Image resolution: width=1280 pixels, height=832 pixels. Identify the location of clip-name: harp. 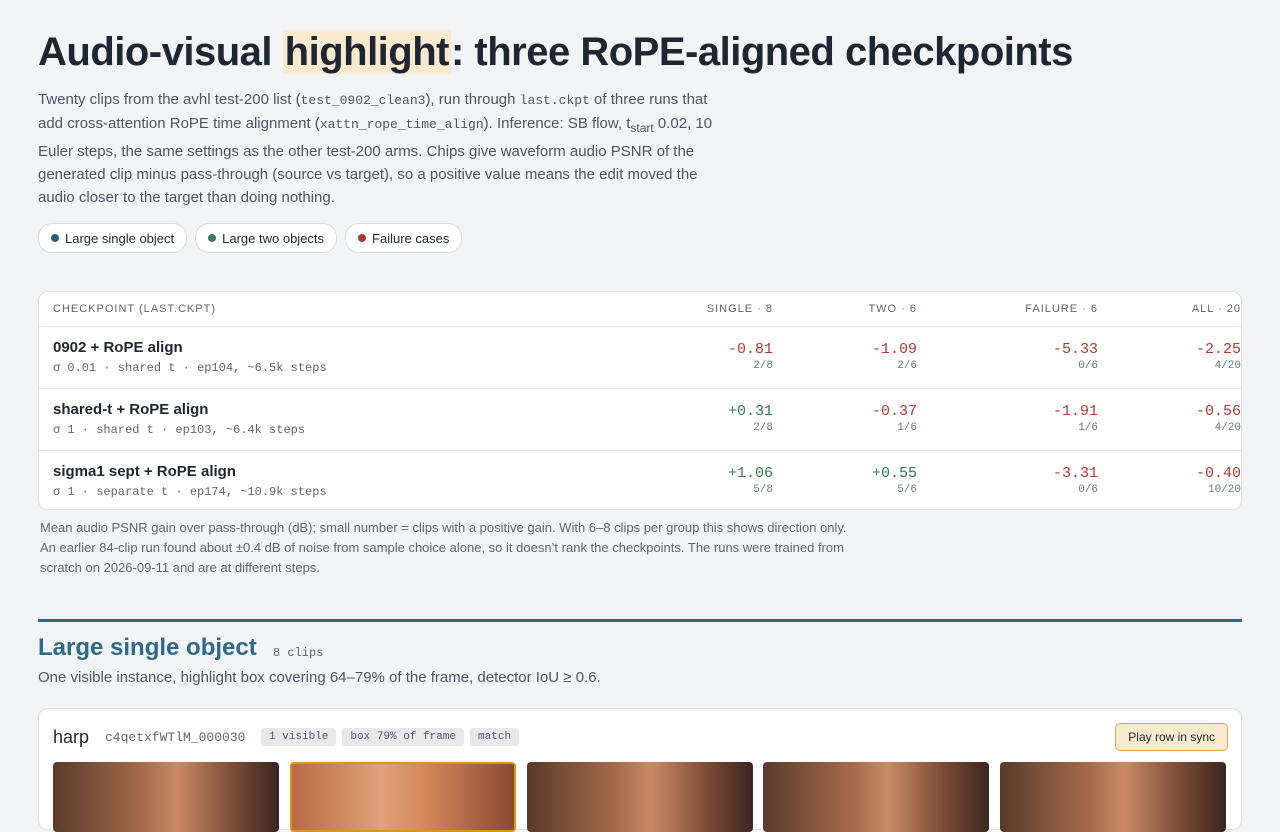
(71, 737).